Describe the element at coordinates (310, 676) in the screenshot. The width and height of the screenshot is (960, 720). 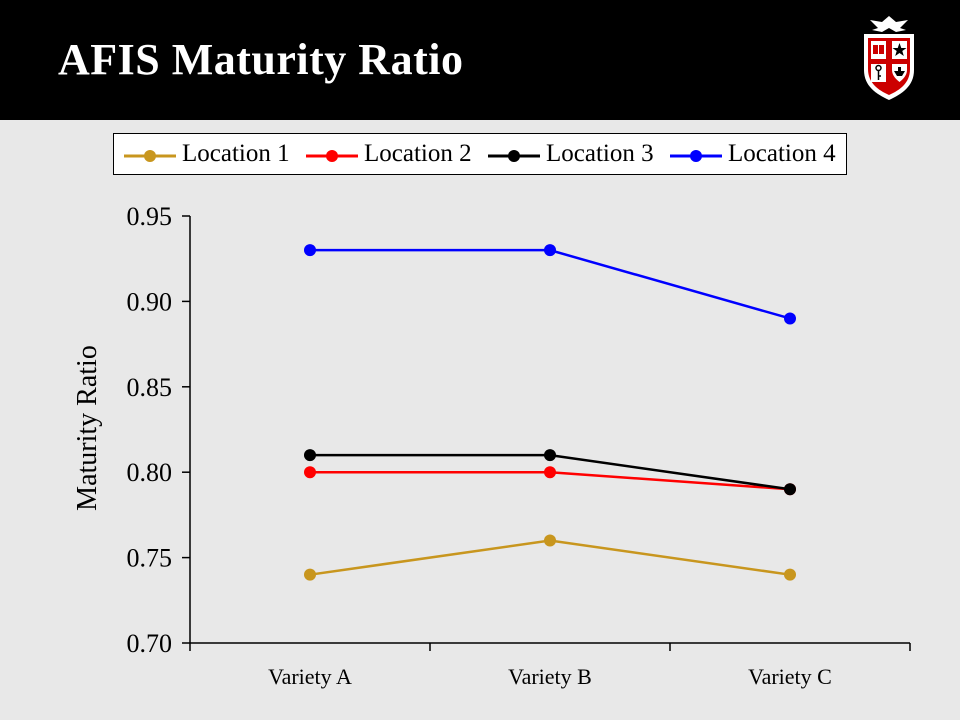
I see `x-tick-label: Variety A` at that location.